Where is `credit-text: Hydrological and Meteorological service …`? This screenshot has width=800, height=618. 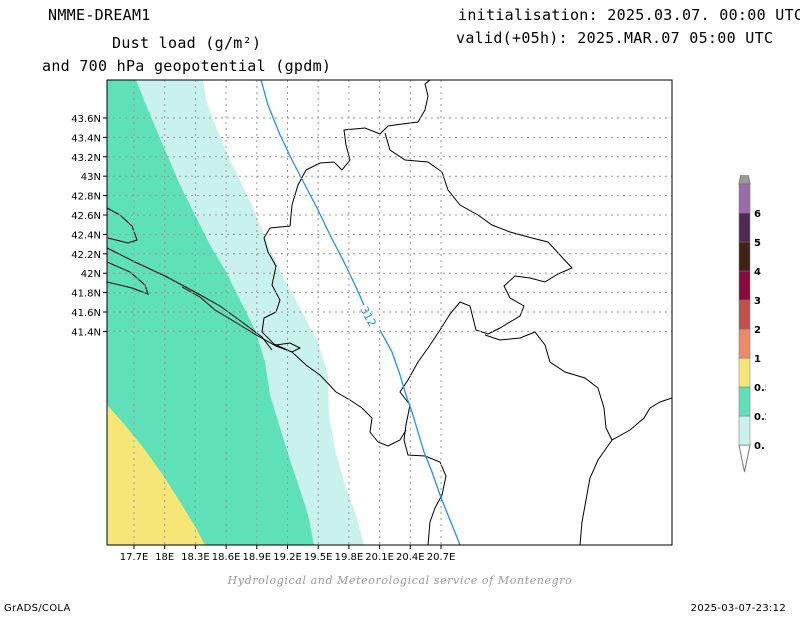 credit-text: Hydrological and Meteorological service … is located at coordinates (400, 580).